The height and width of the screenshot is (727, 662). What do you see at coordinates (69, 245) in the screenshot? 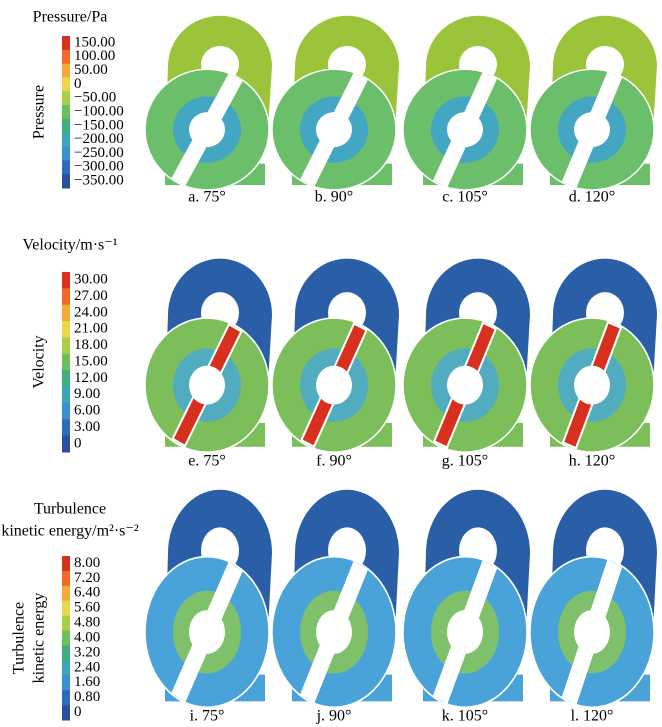
I see `legend-title: Velocity/m·s⁻¹` at bounding box center [69, 245].